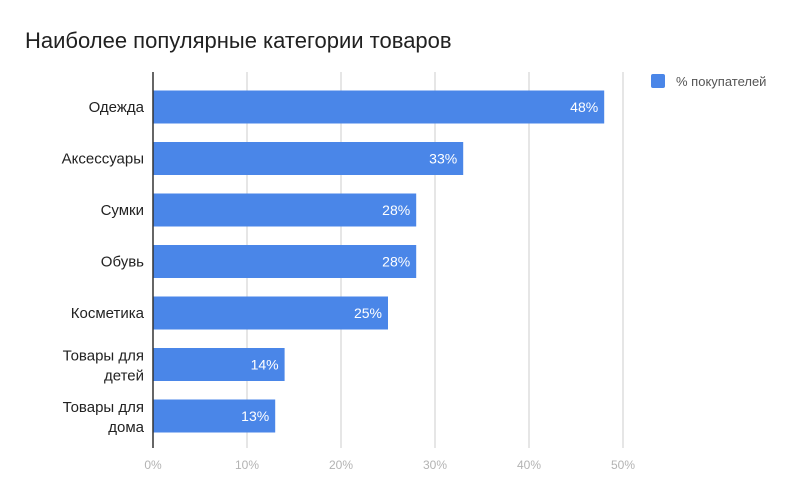 The image size is (807, 499). Describe the element at coordinates (721, 81) in the screenshot. I see `legend-label: % покупателей` at that location.